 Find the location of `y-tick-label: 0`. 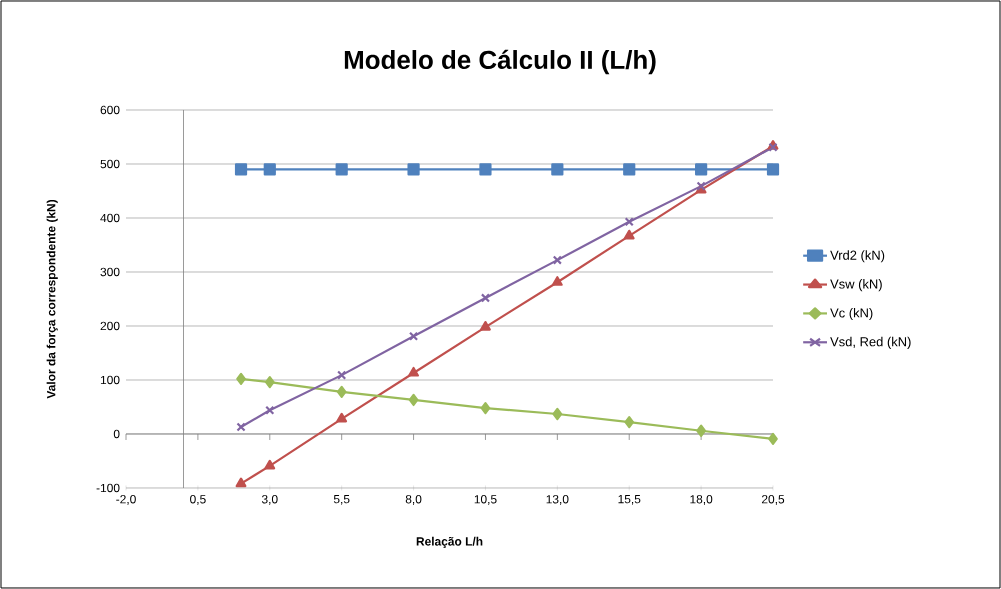

y-tick-label: 0 is located at coordinates (116, 434).